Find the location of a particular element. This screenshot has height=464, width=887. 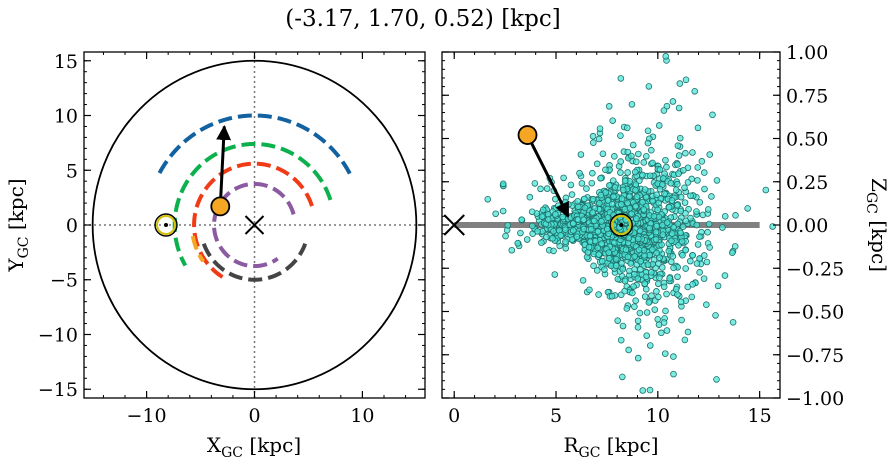

motion-arrow is located at coordinates (224, 165).